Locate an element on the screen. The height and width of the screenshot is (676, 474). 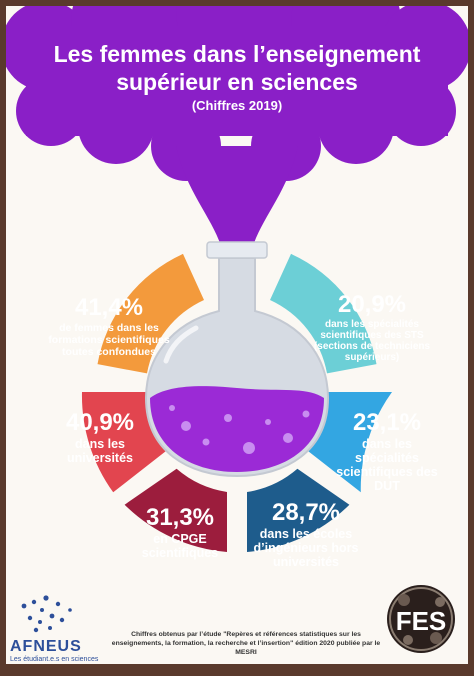
stat-percent: 23,1% is located at coordinates (387, 422).